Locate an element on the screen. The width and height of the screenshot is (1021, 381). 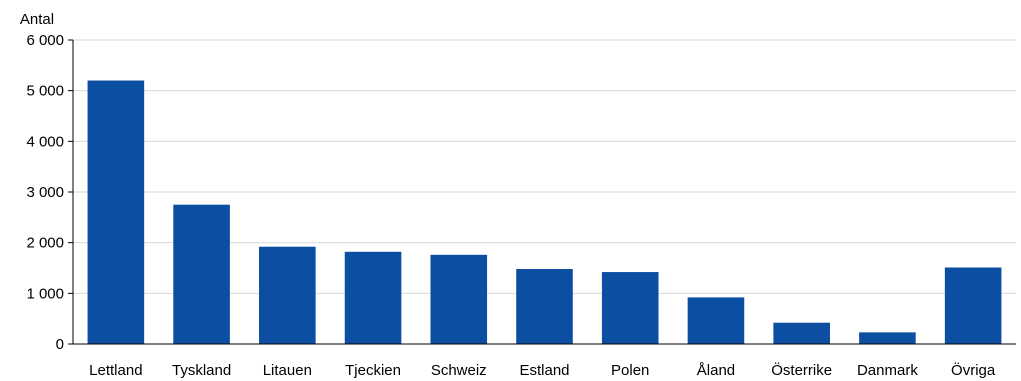
x-category-label: Tjeckien is located at coordinates (373, 370).